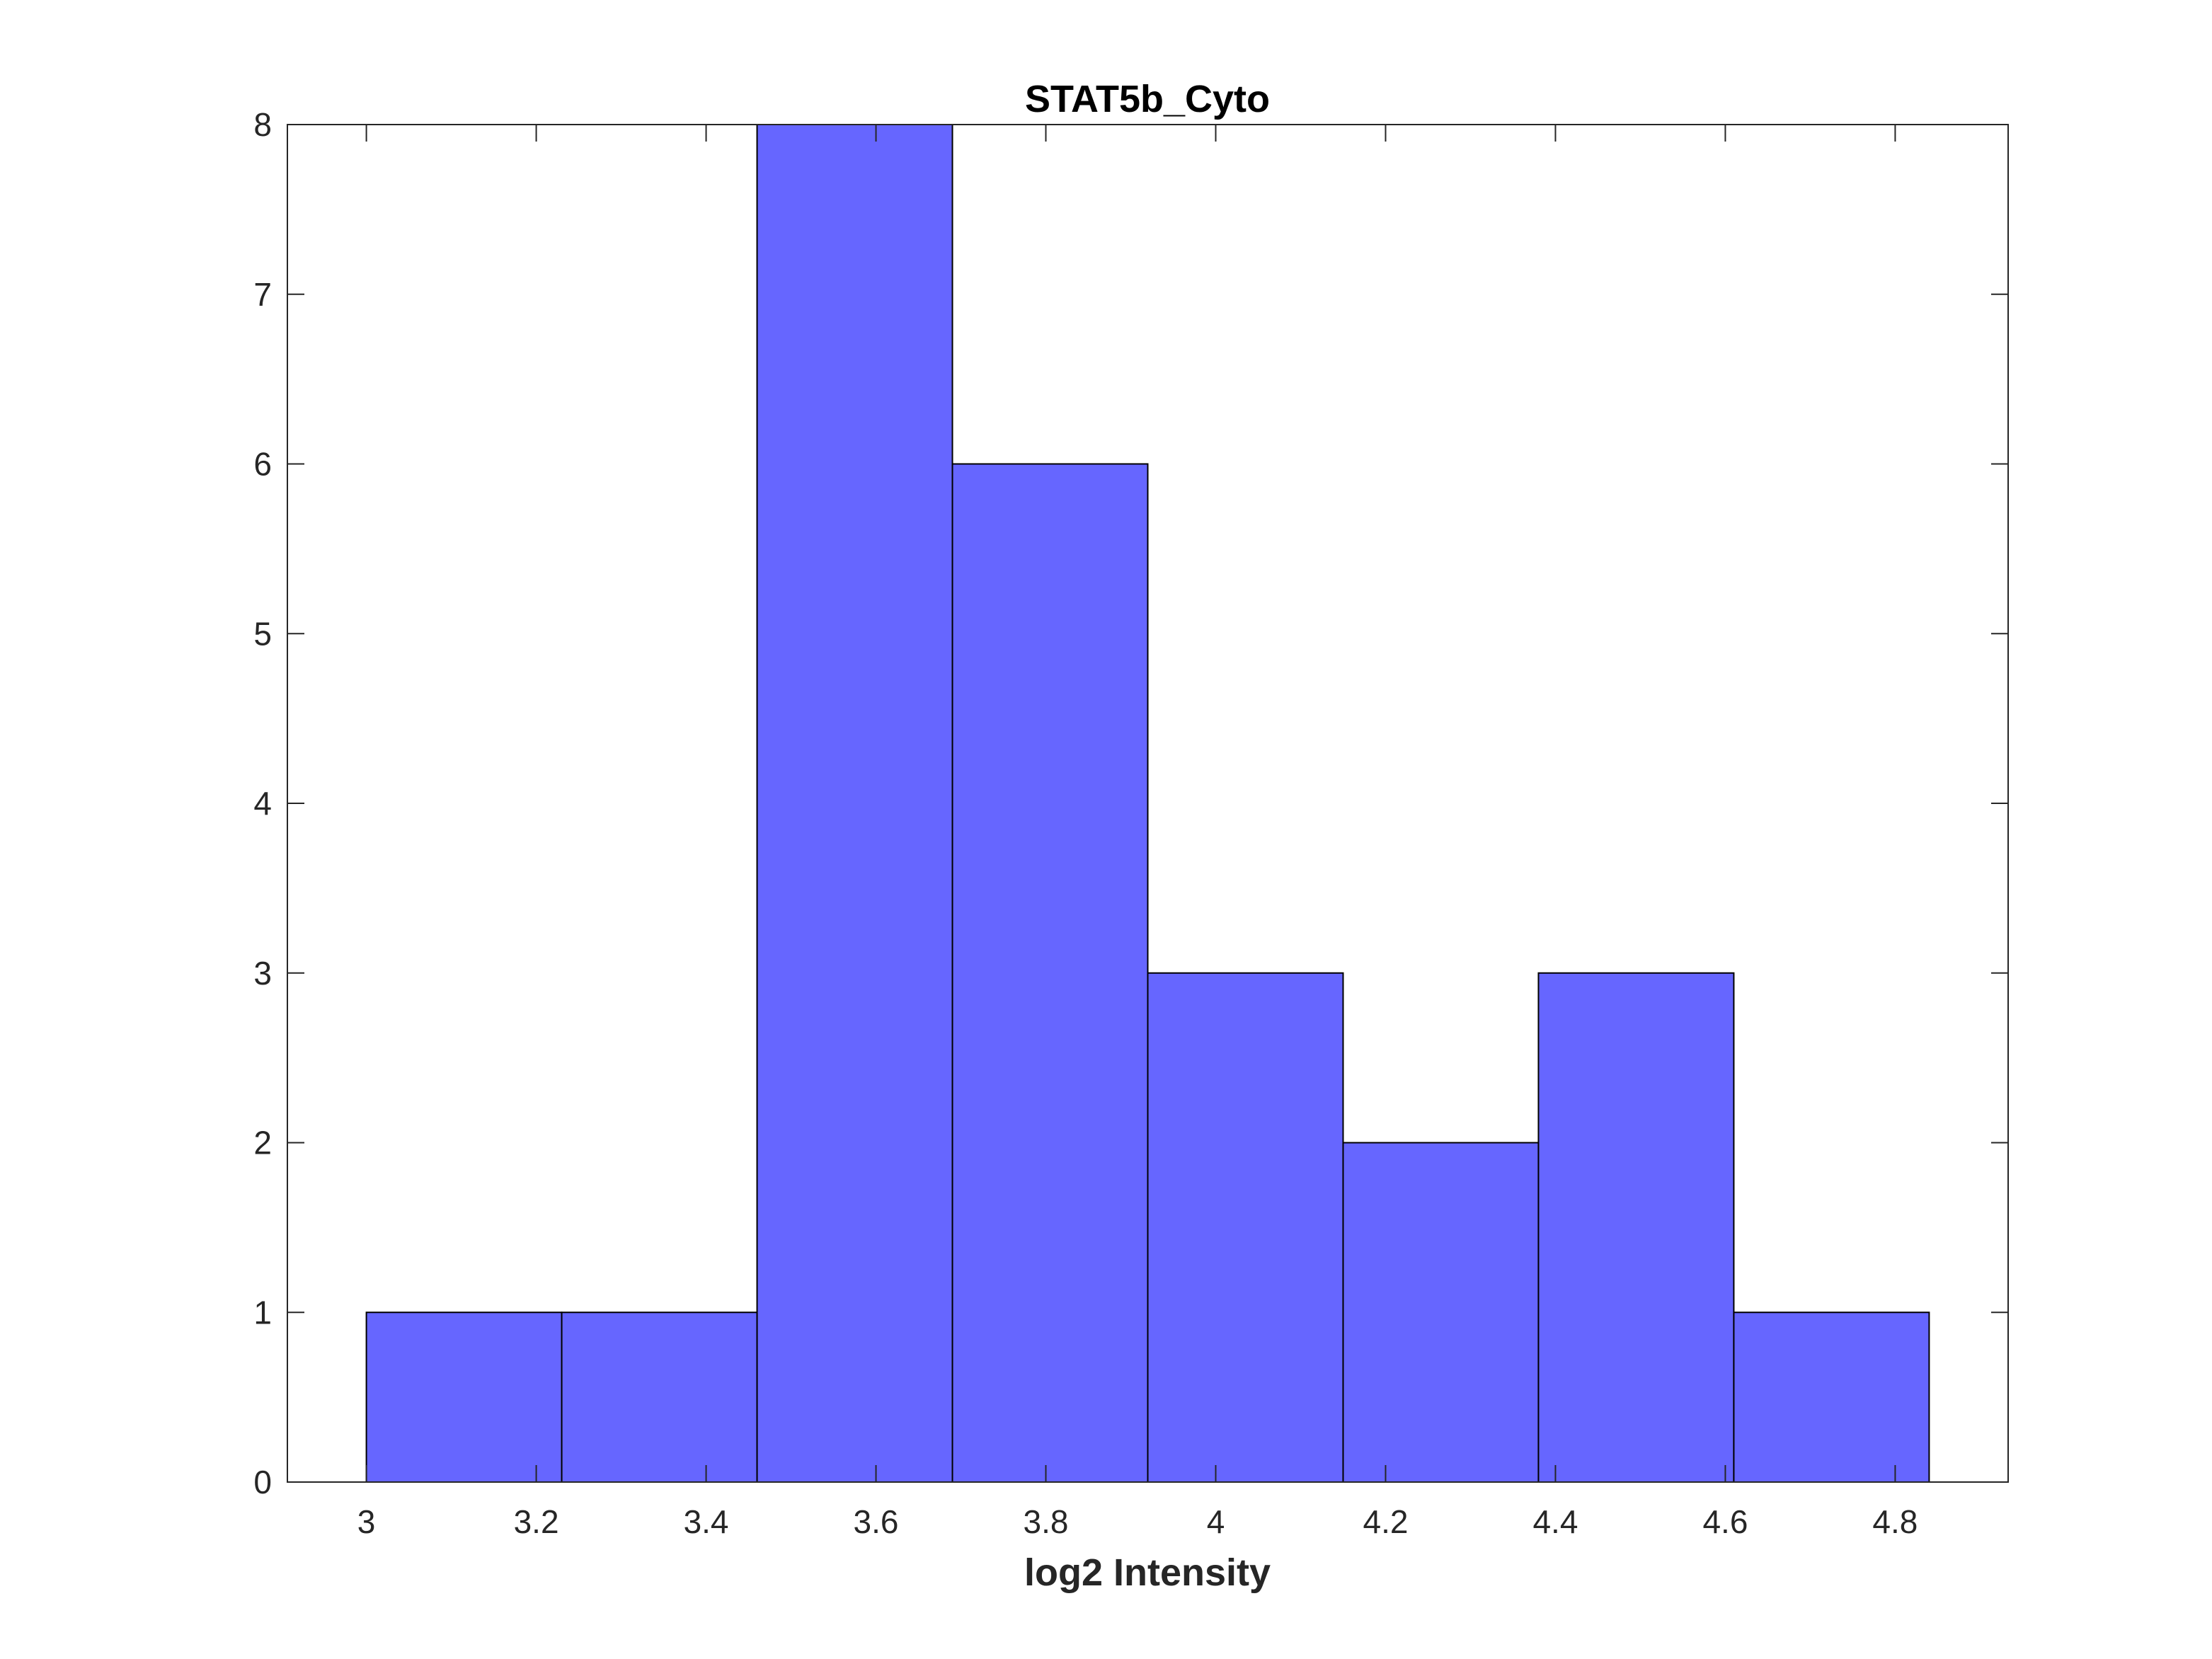  Describe the element at coordinates (1147, 1572) in the screenshot. I see `x-axis-label: log2 Intensity` at that location.